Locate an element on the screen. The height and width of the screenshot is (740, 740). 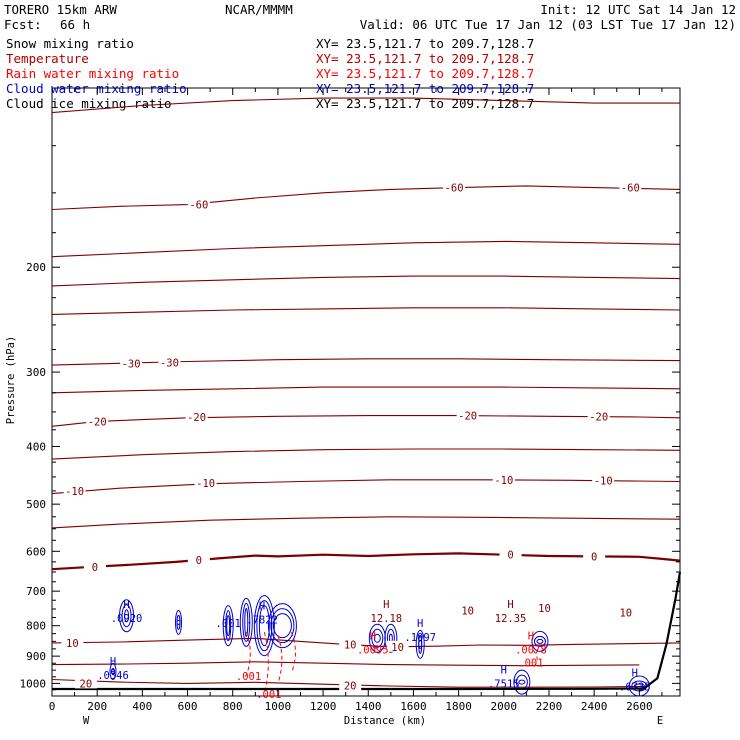
field-name: Rain water mixing ratio is located at coordinates (92, 73).